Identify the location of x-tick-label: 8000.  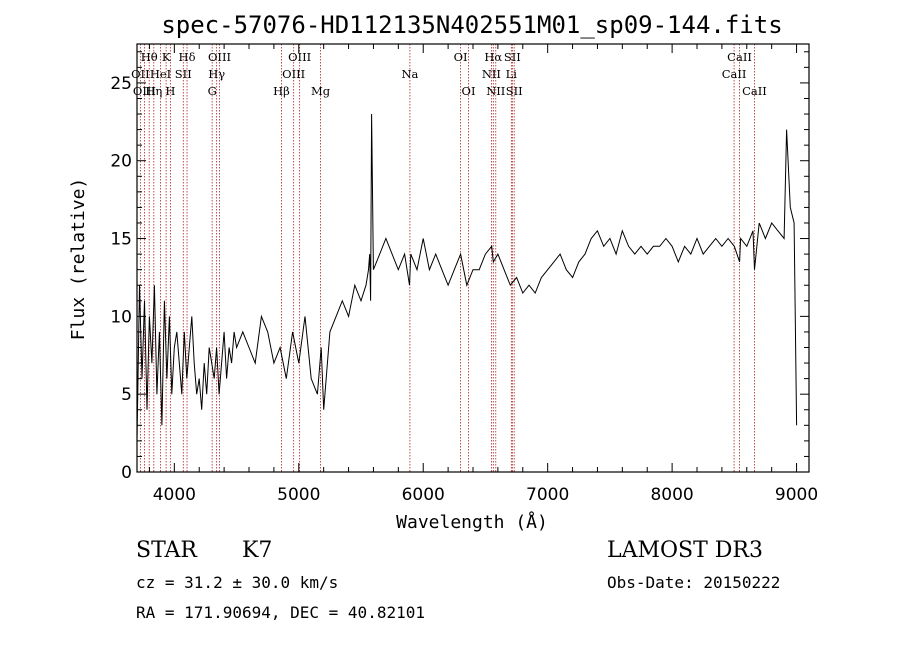
(671, 495).